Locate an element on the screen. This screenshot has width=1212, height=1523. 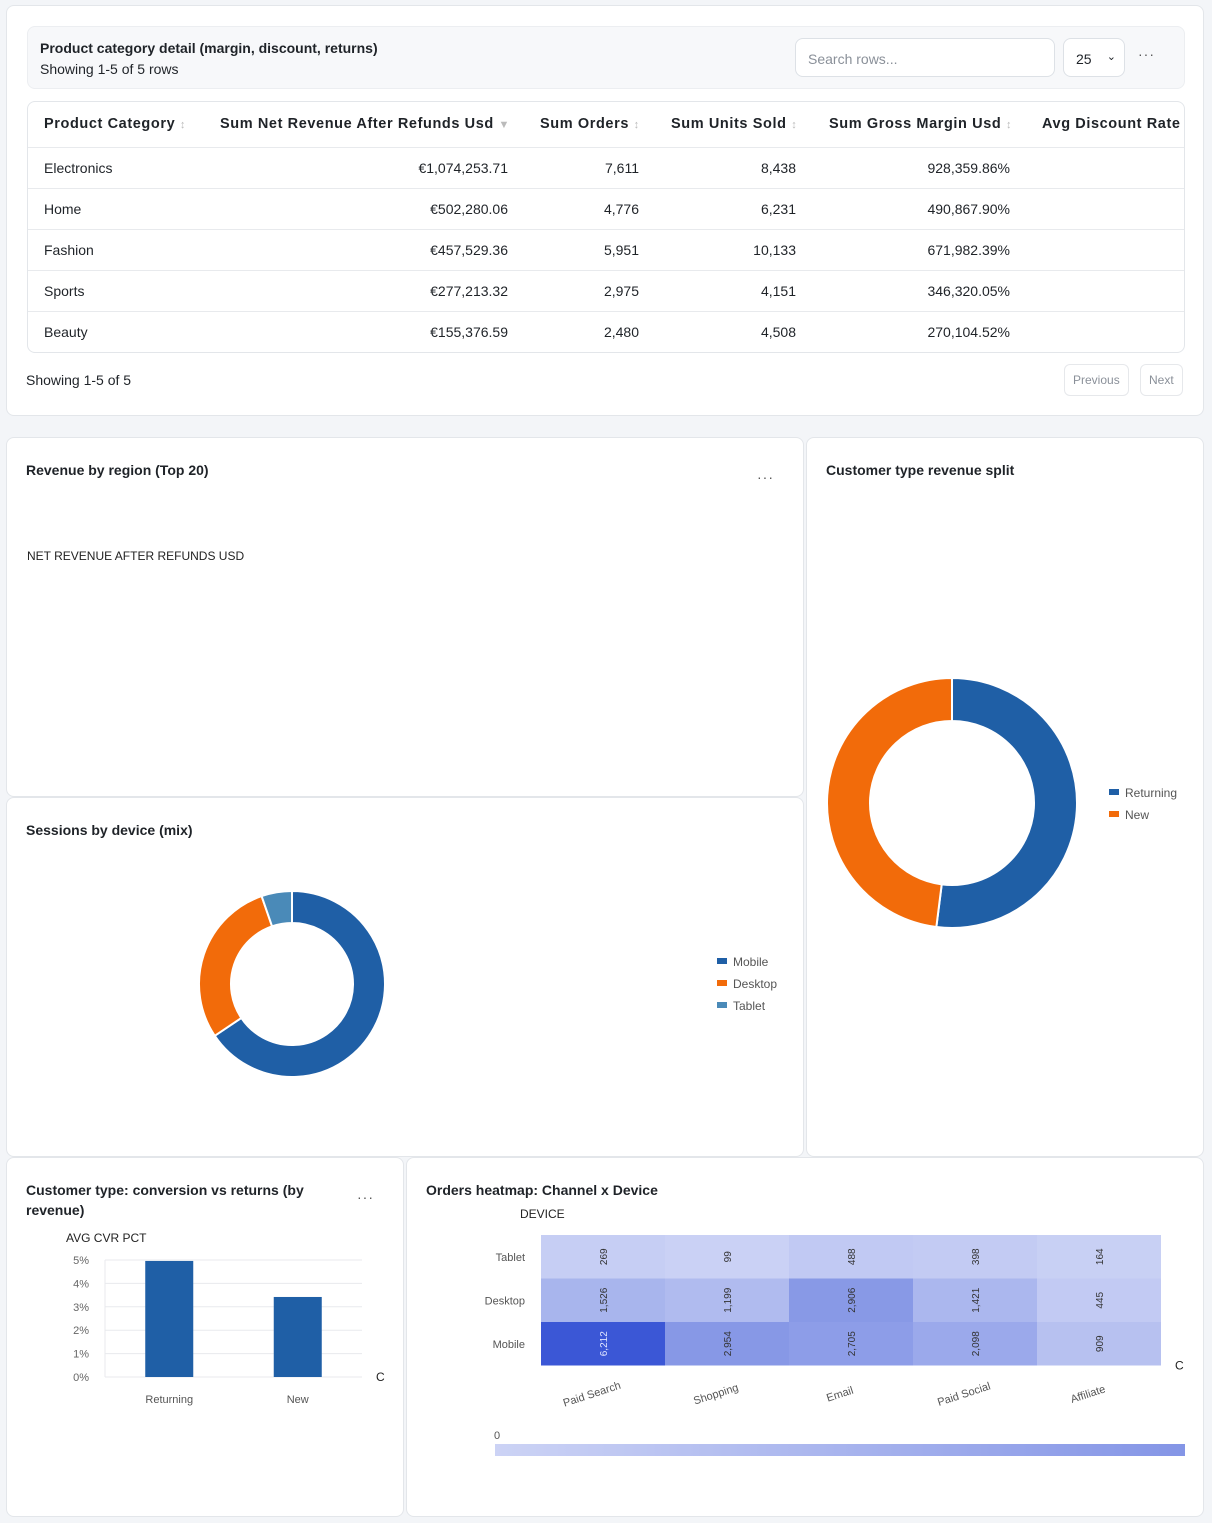
x-tick-label: Email is located at coordinates (840, 1395).